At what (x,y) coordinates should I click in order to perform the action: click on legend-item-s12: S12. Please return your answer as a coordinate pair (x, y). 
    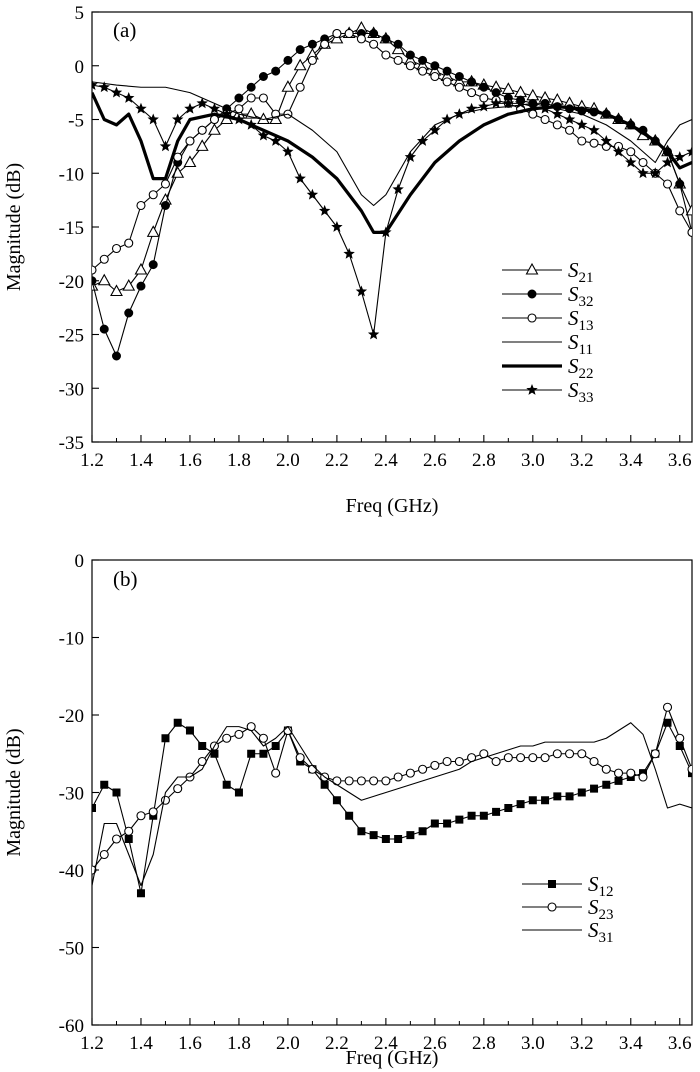
    Looking at the image, I should click on (568, 886).